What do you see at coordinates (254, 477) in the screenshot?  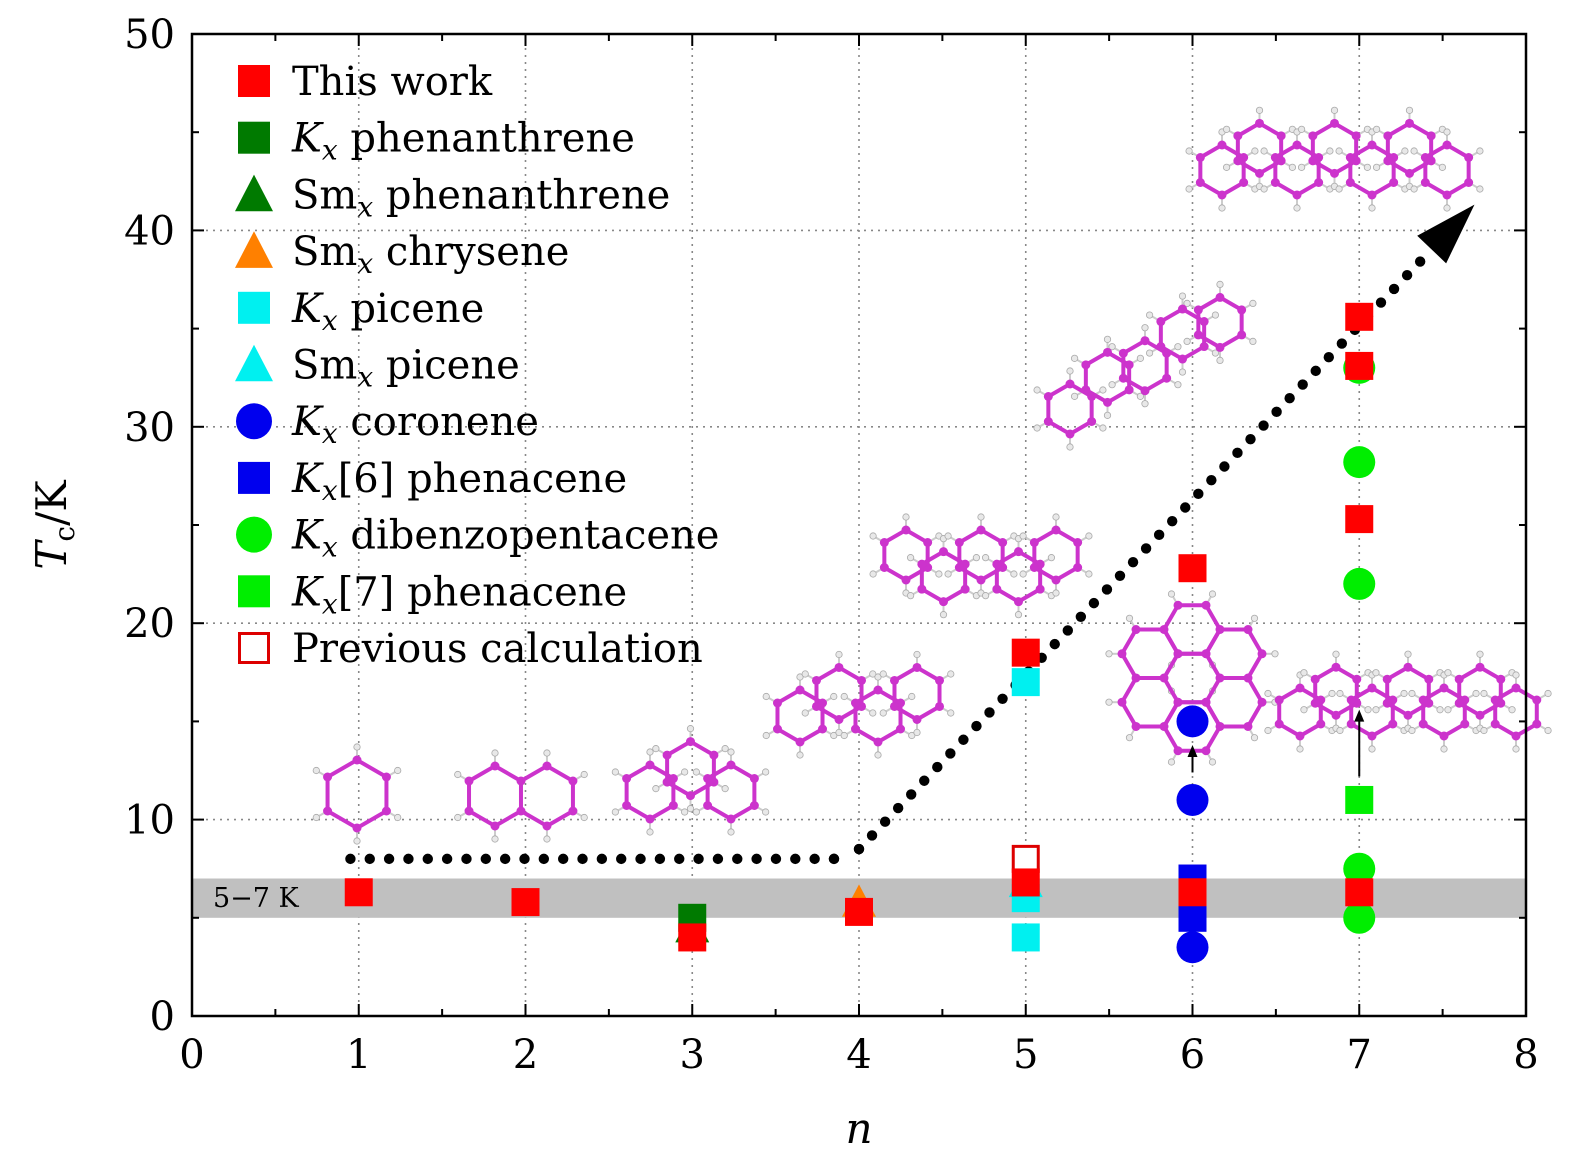 I see `legend-marker` at bounding box center [254, 477].